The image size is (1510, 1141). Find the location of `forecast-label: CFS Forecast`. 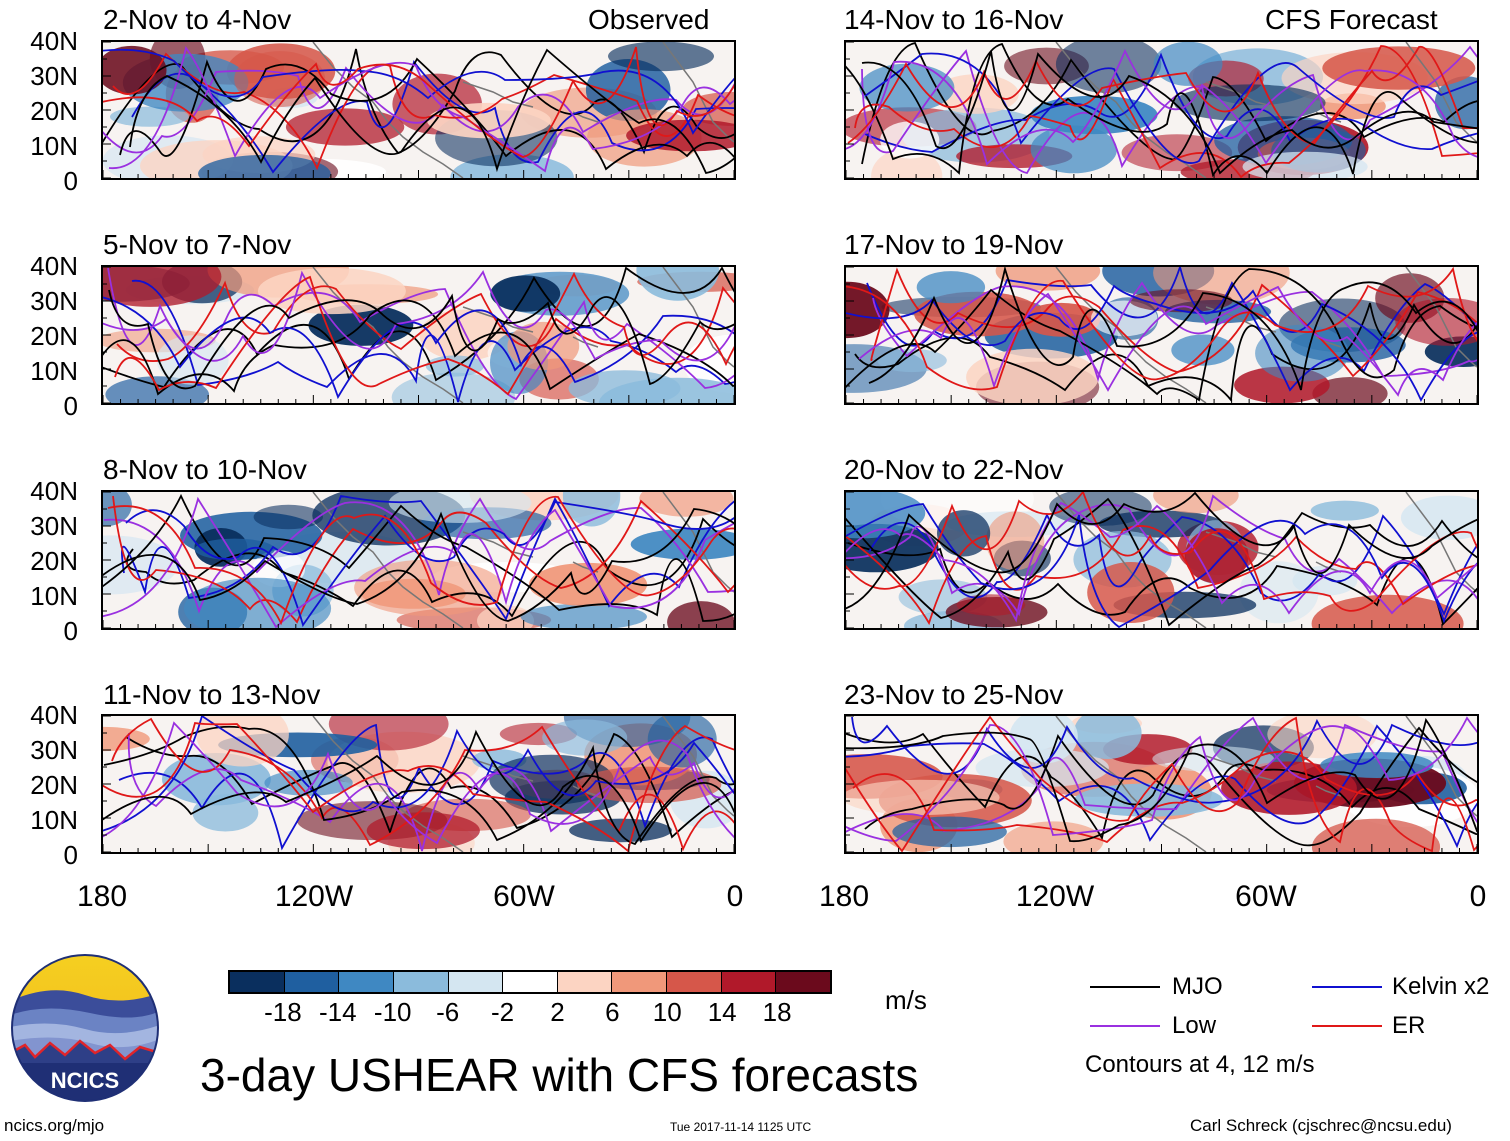

forecast-label: CFS Forecast is located at coordinates (1351, 19).